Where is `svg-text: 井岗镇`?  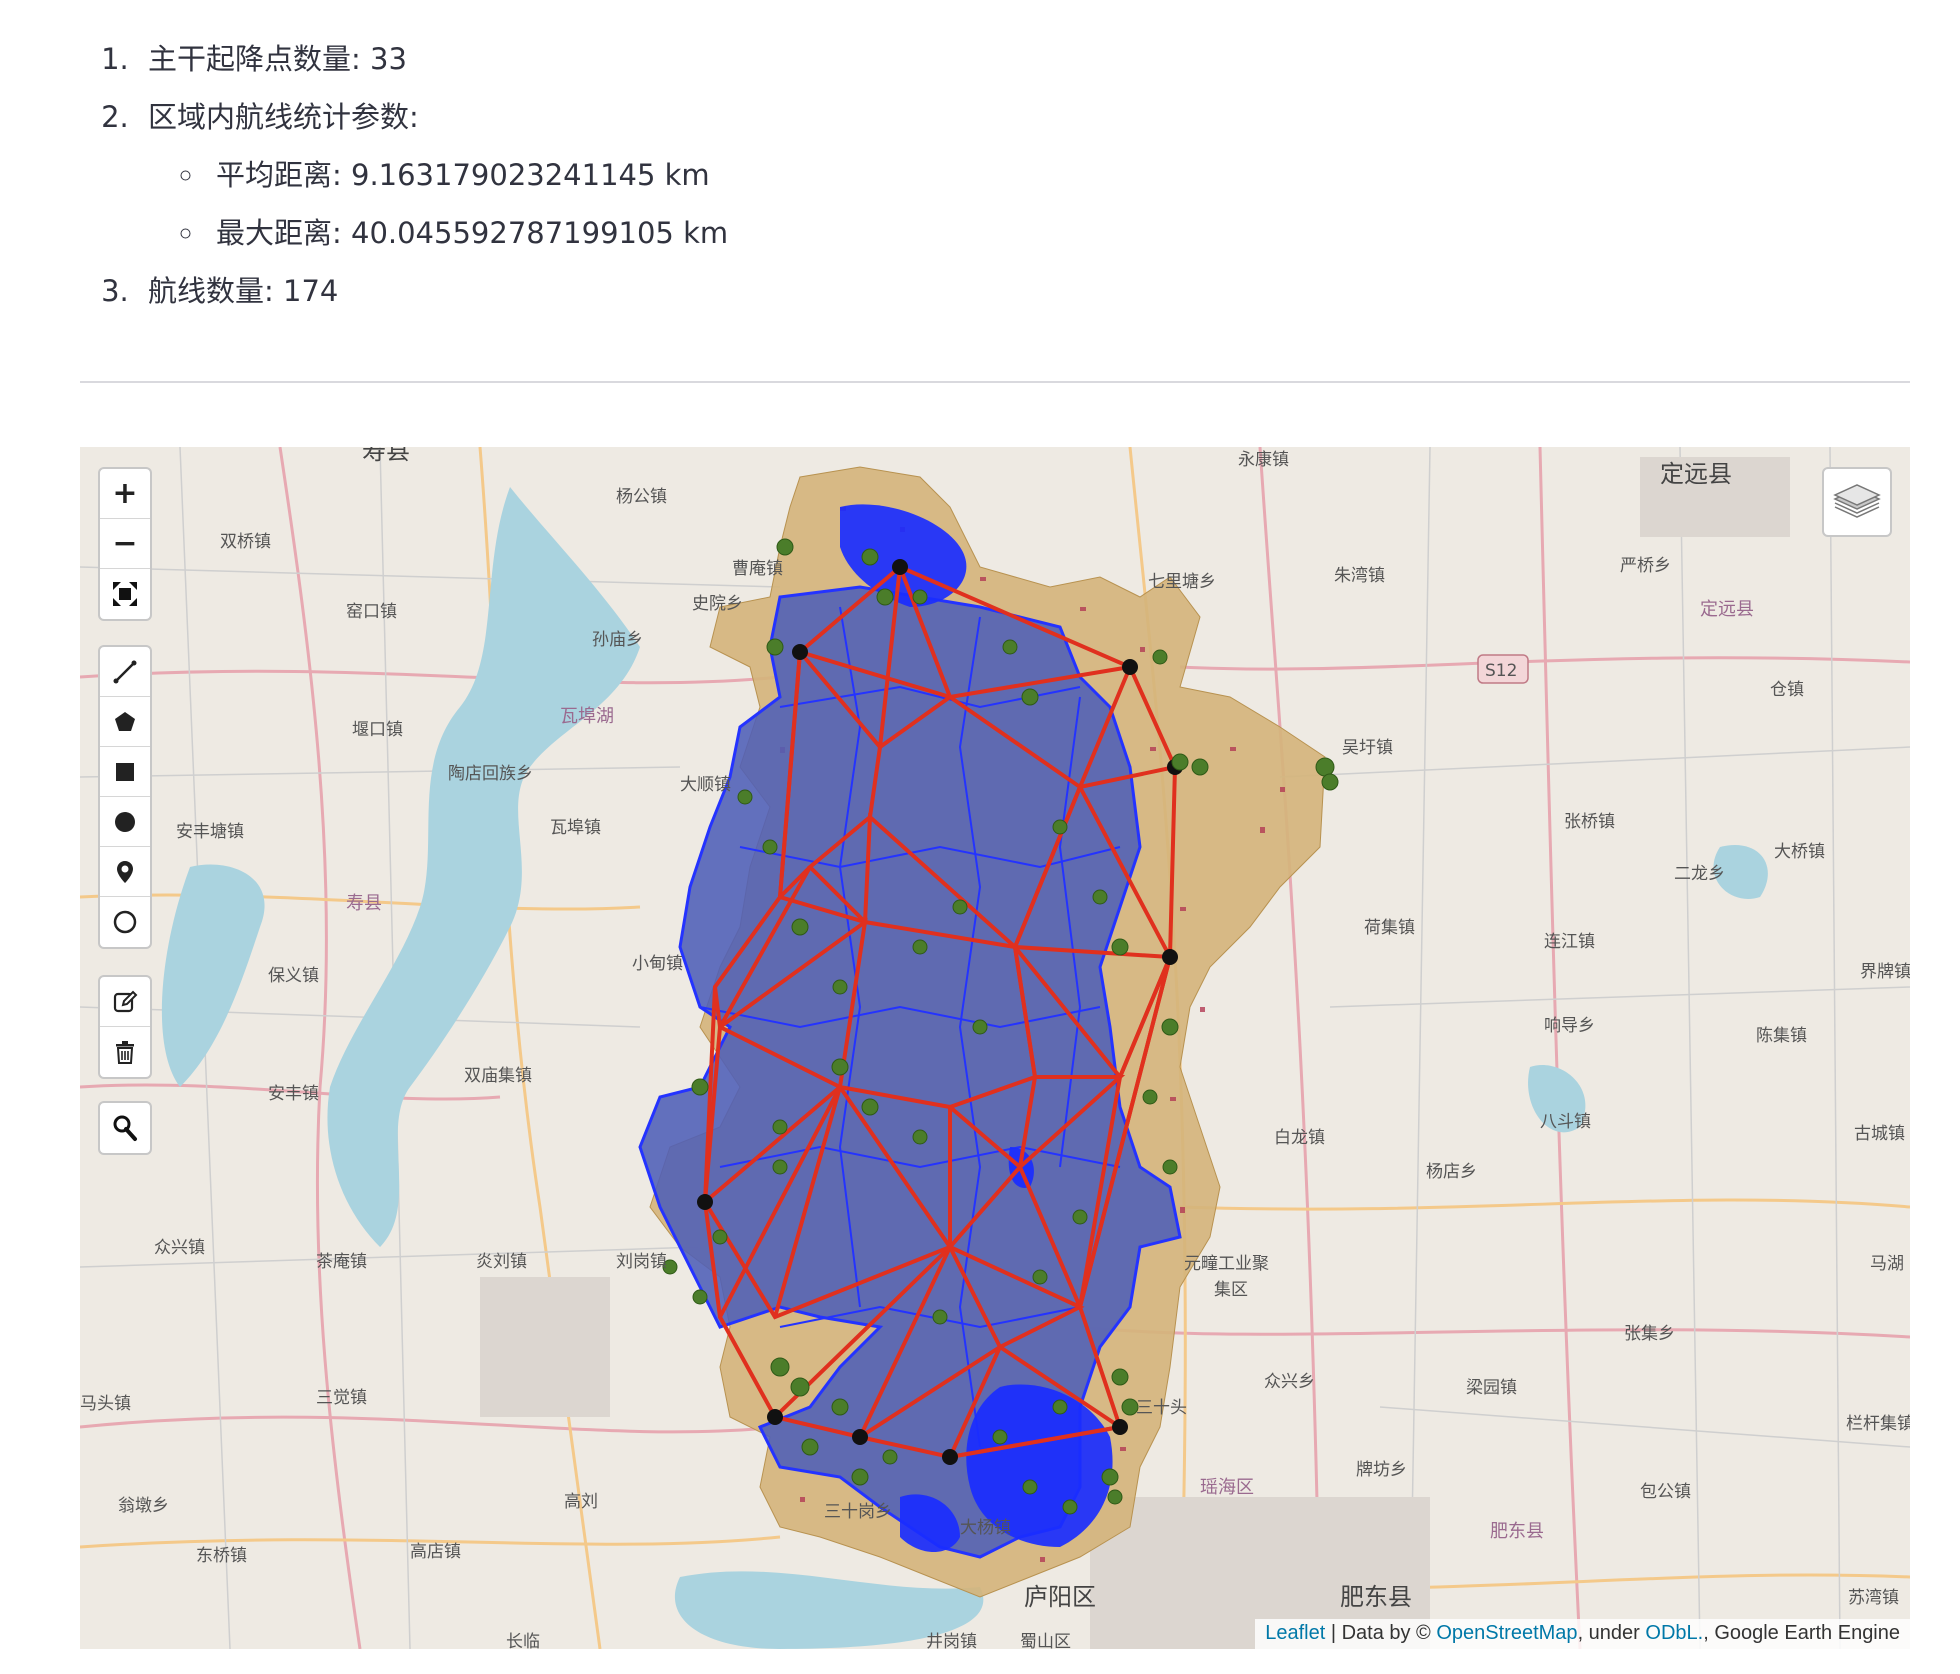 svg-text: 井岗镇 is located at coordinates (951, 1640).